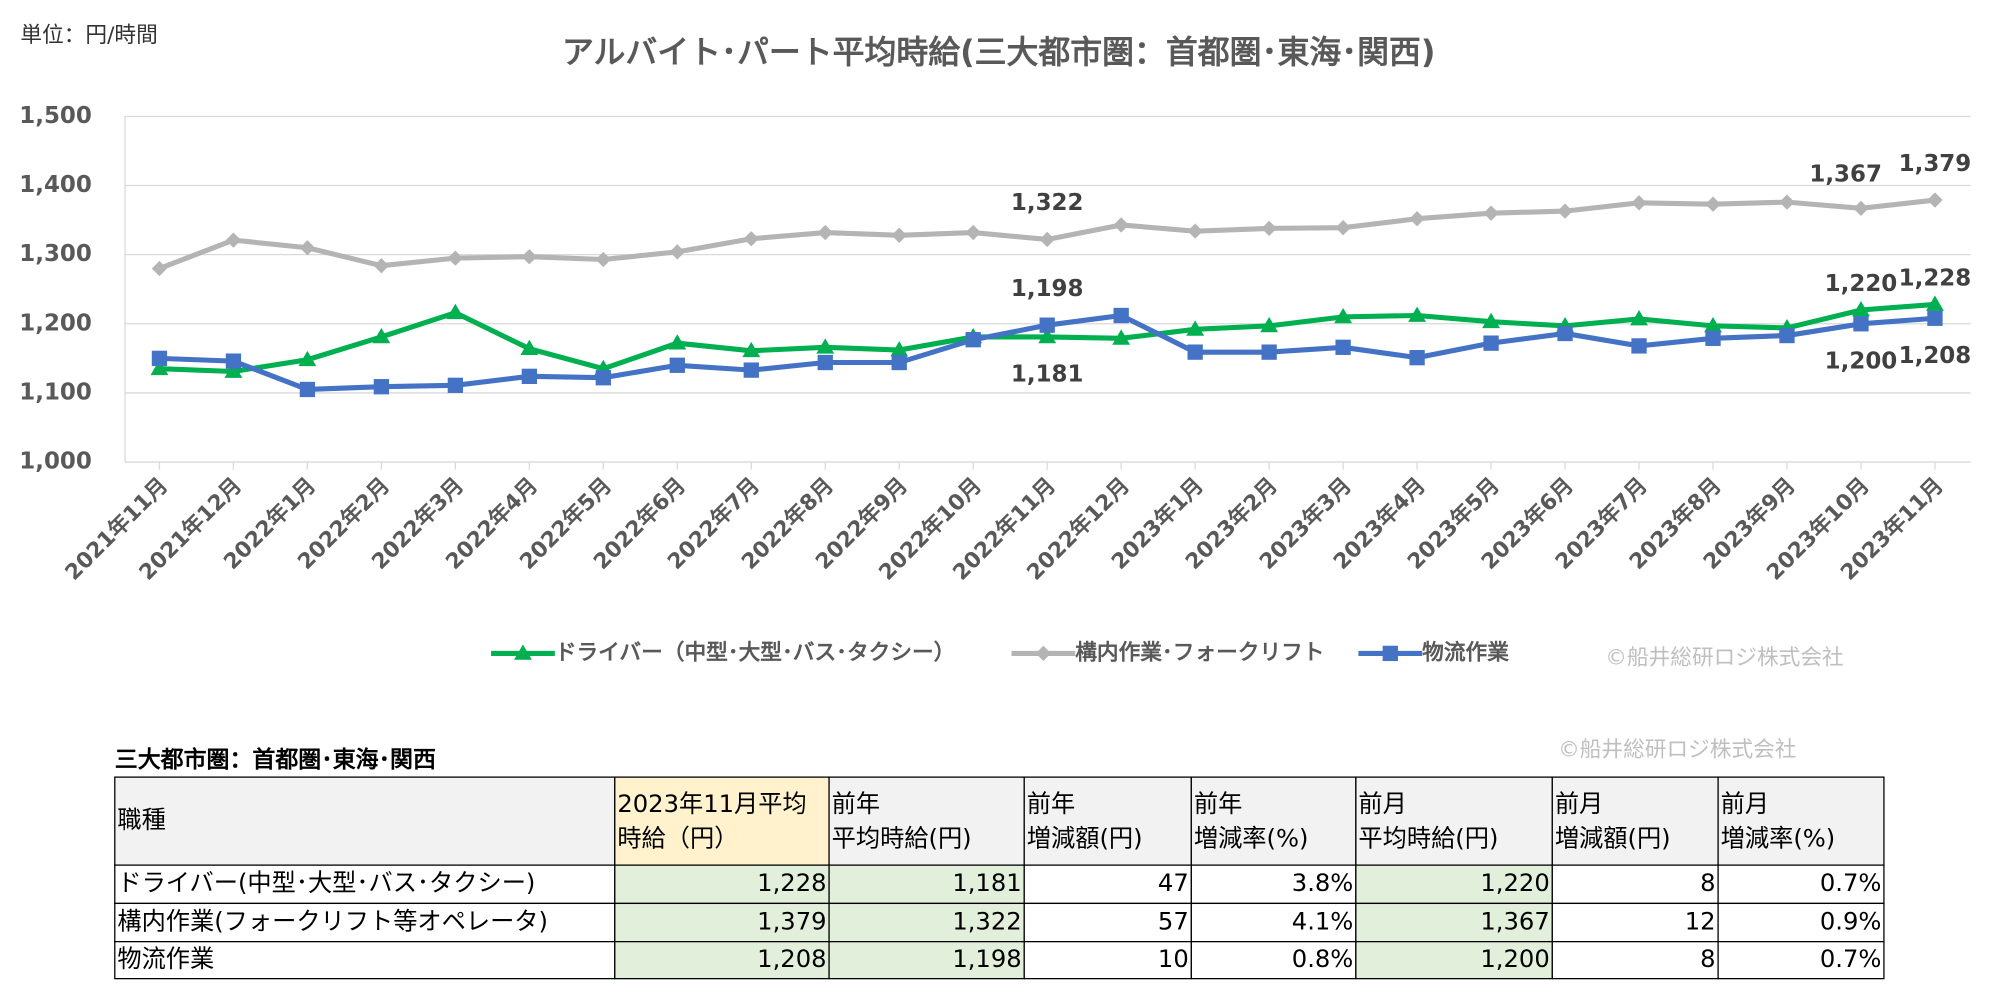 This screenshot has height=993, width=2000. Describe the element at coordinates (1514, 922) in the screenshot. I see `cell-text: 1,367` at that location.